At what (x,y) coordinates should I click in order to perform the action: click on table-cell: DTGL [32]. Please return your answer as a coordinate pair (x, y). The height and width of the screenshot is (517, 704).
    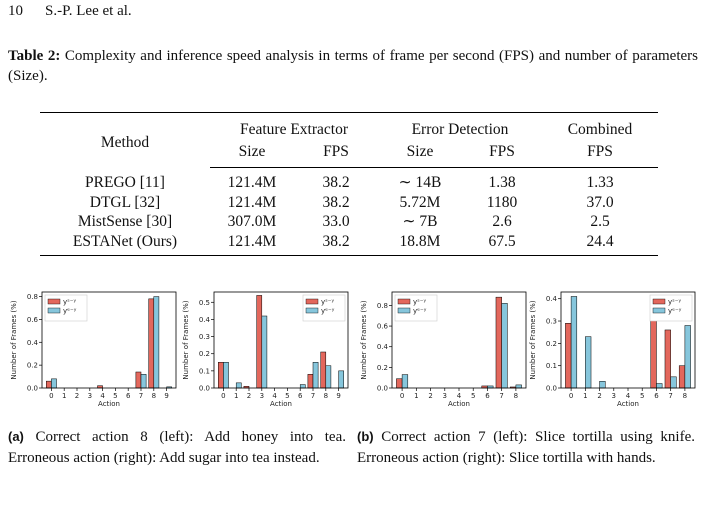
    Looking at the image, I should click on (125, 202).